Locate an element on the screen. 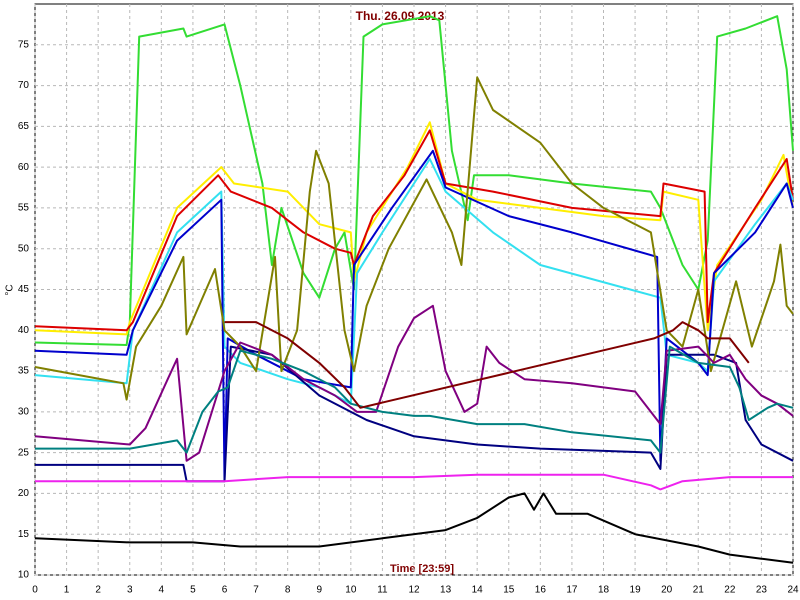 The image size is (800, 600). y-tick-label: 30 is located at coordinates (24, 411).